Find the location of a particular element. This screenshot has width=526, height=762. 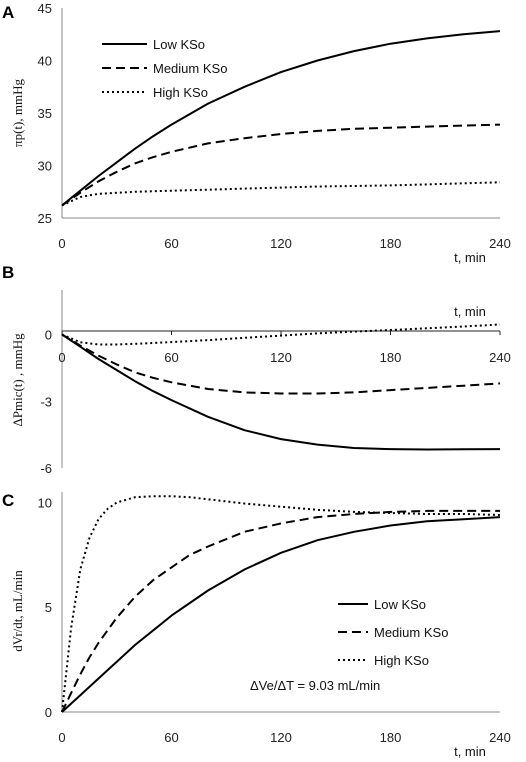

y-tick-label: -6 is located at coordinates (46, 468).